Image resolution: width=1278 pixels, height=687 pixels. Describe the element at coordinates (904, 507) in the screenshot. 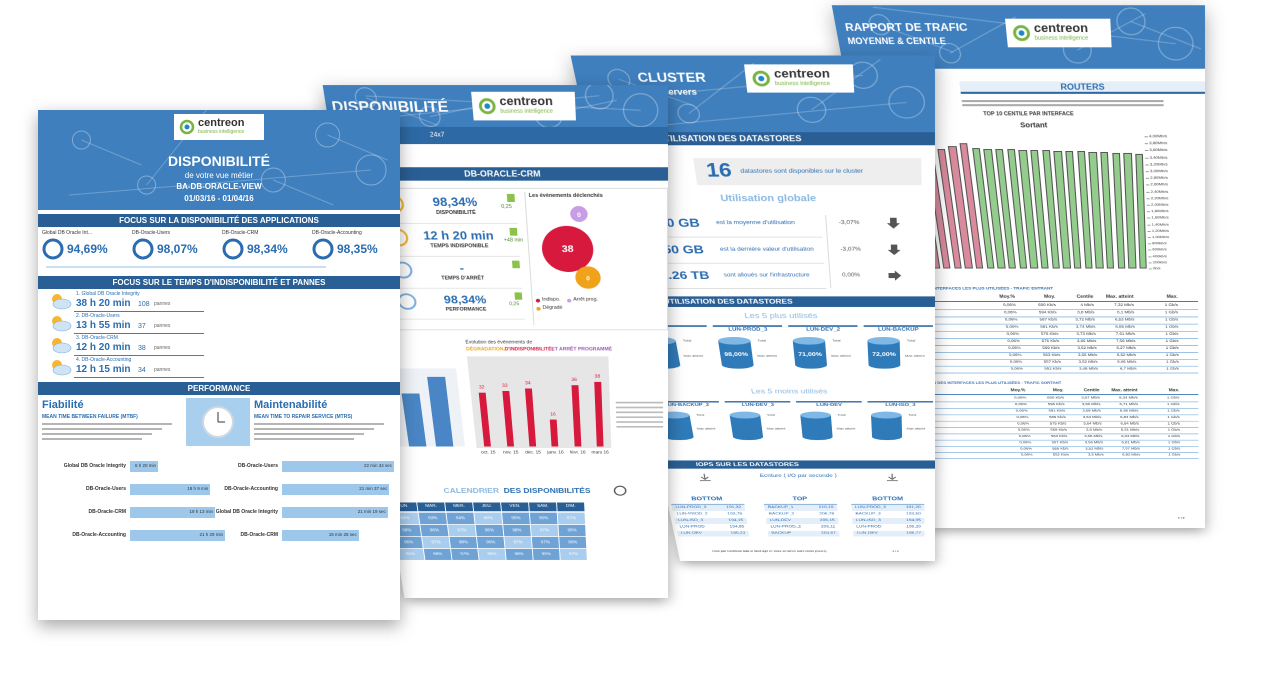

I see `row-value: 191,20` at that location.